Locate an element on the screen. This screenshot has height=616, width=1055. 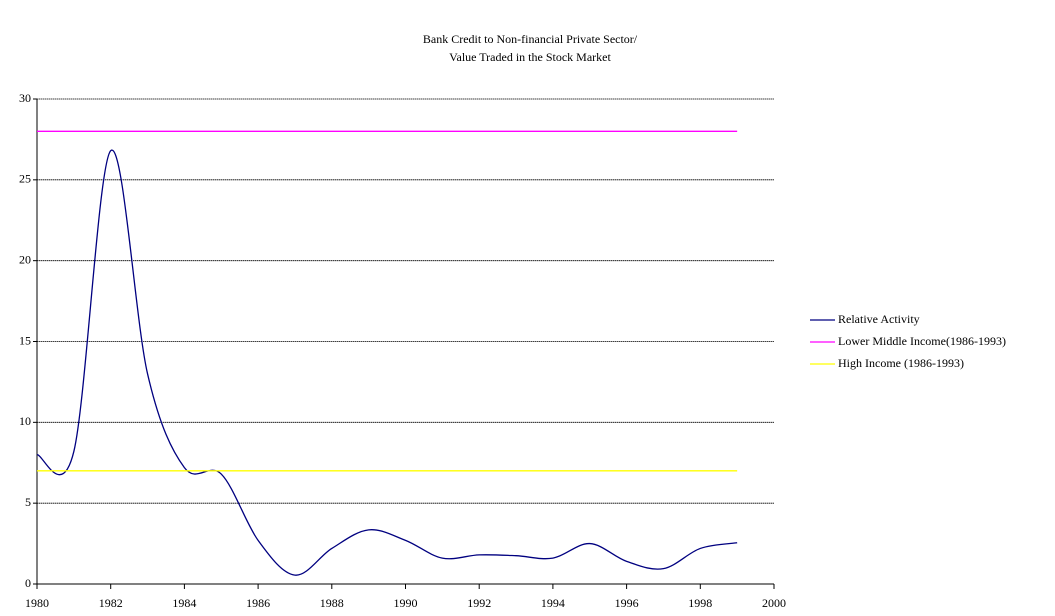
legend-label: Lower Middle Income(1986-1993) is located at coordinates (922, 341).